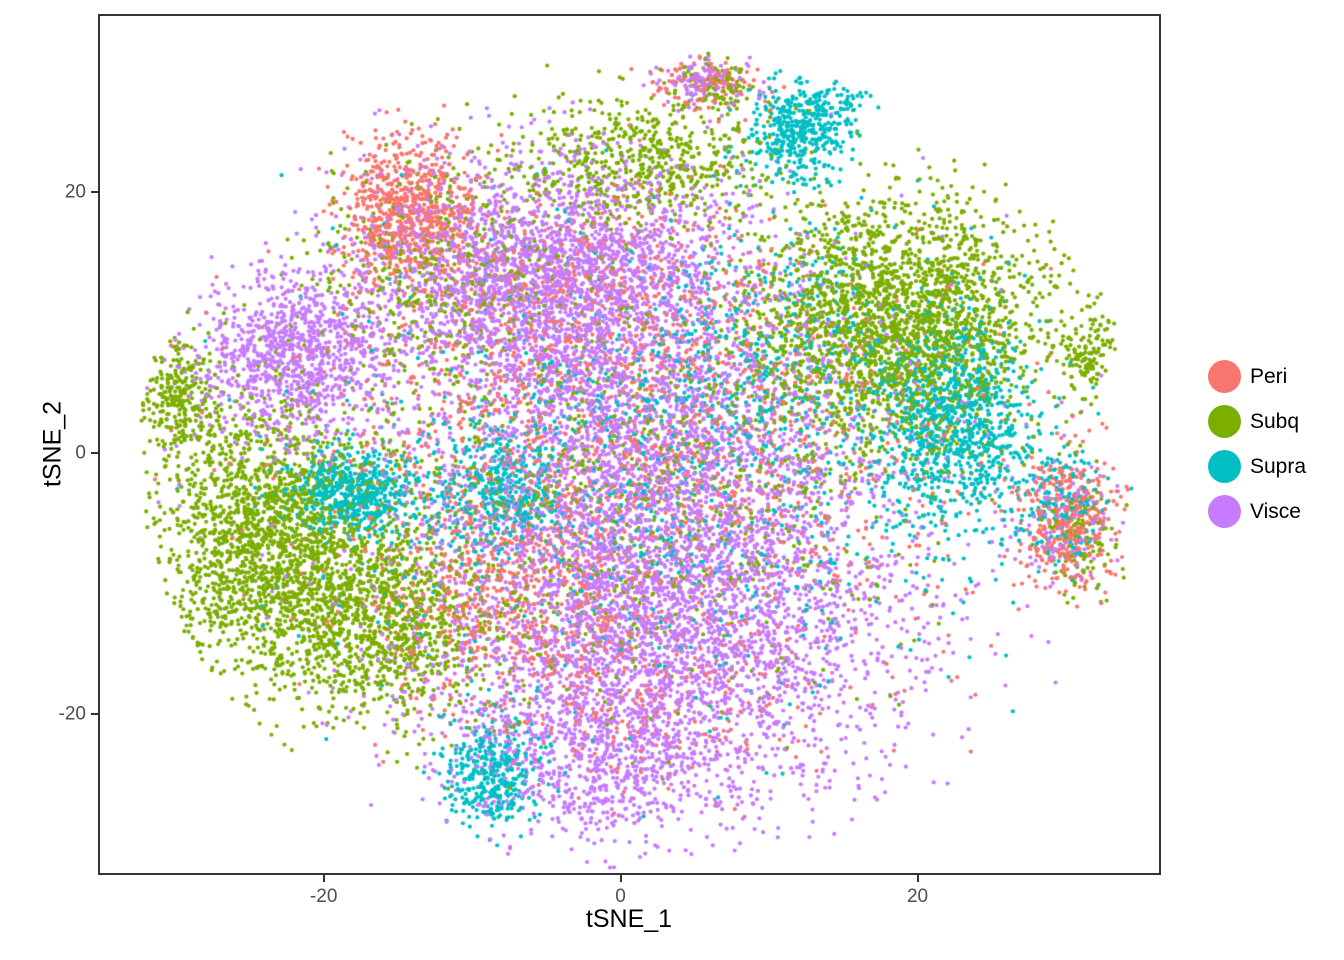 The height and width of the screenshot is (960, 1344). I want to click on legend-item-peri: Peri, so click(1257, 376).